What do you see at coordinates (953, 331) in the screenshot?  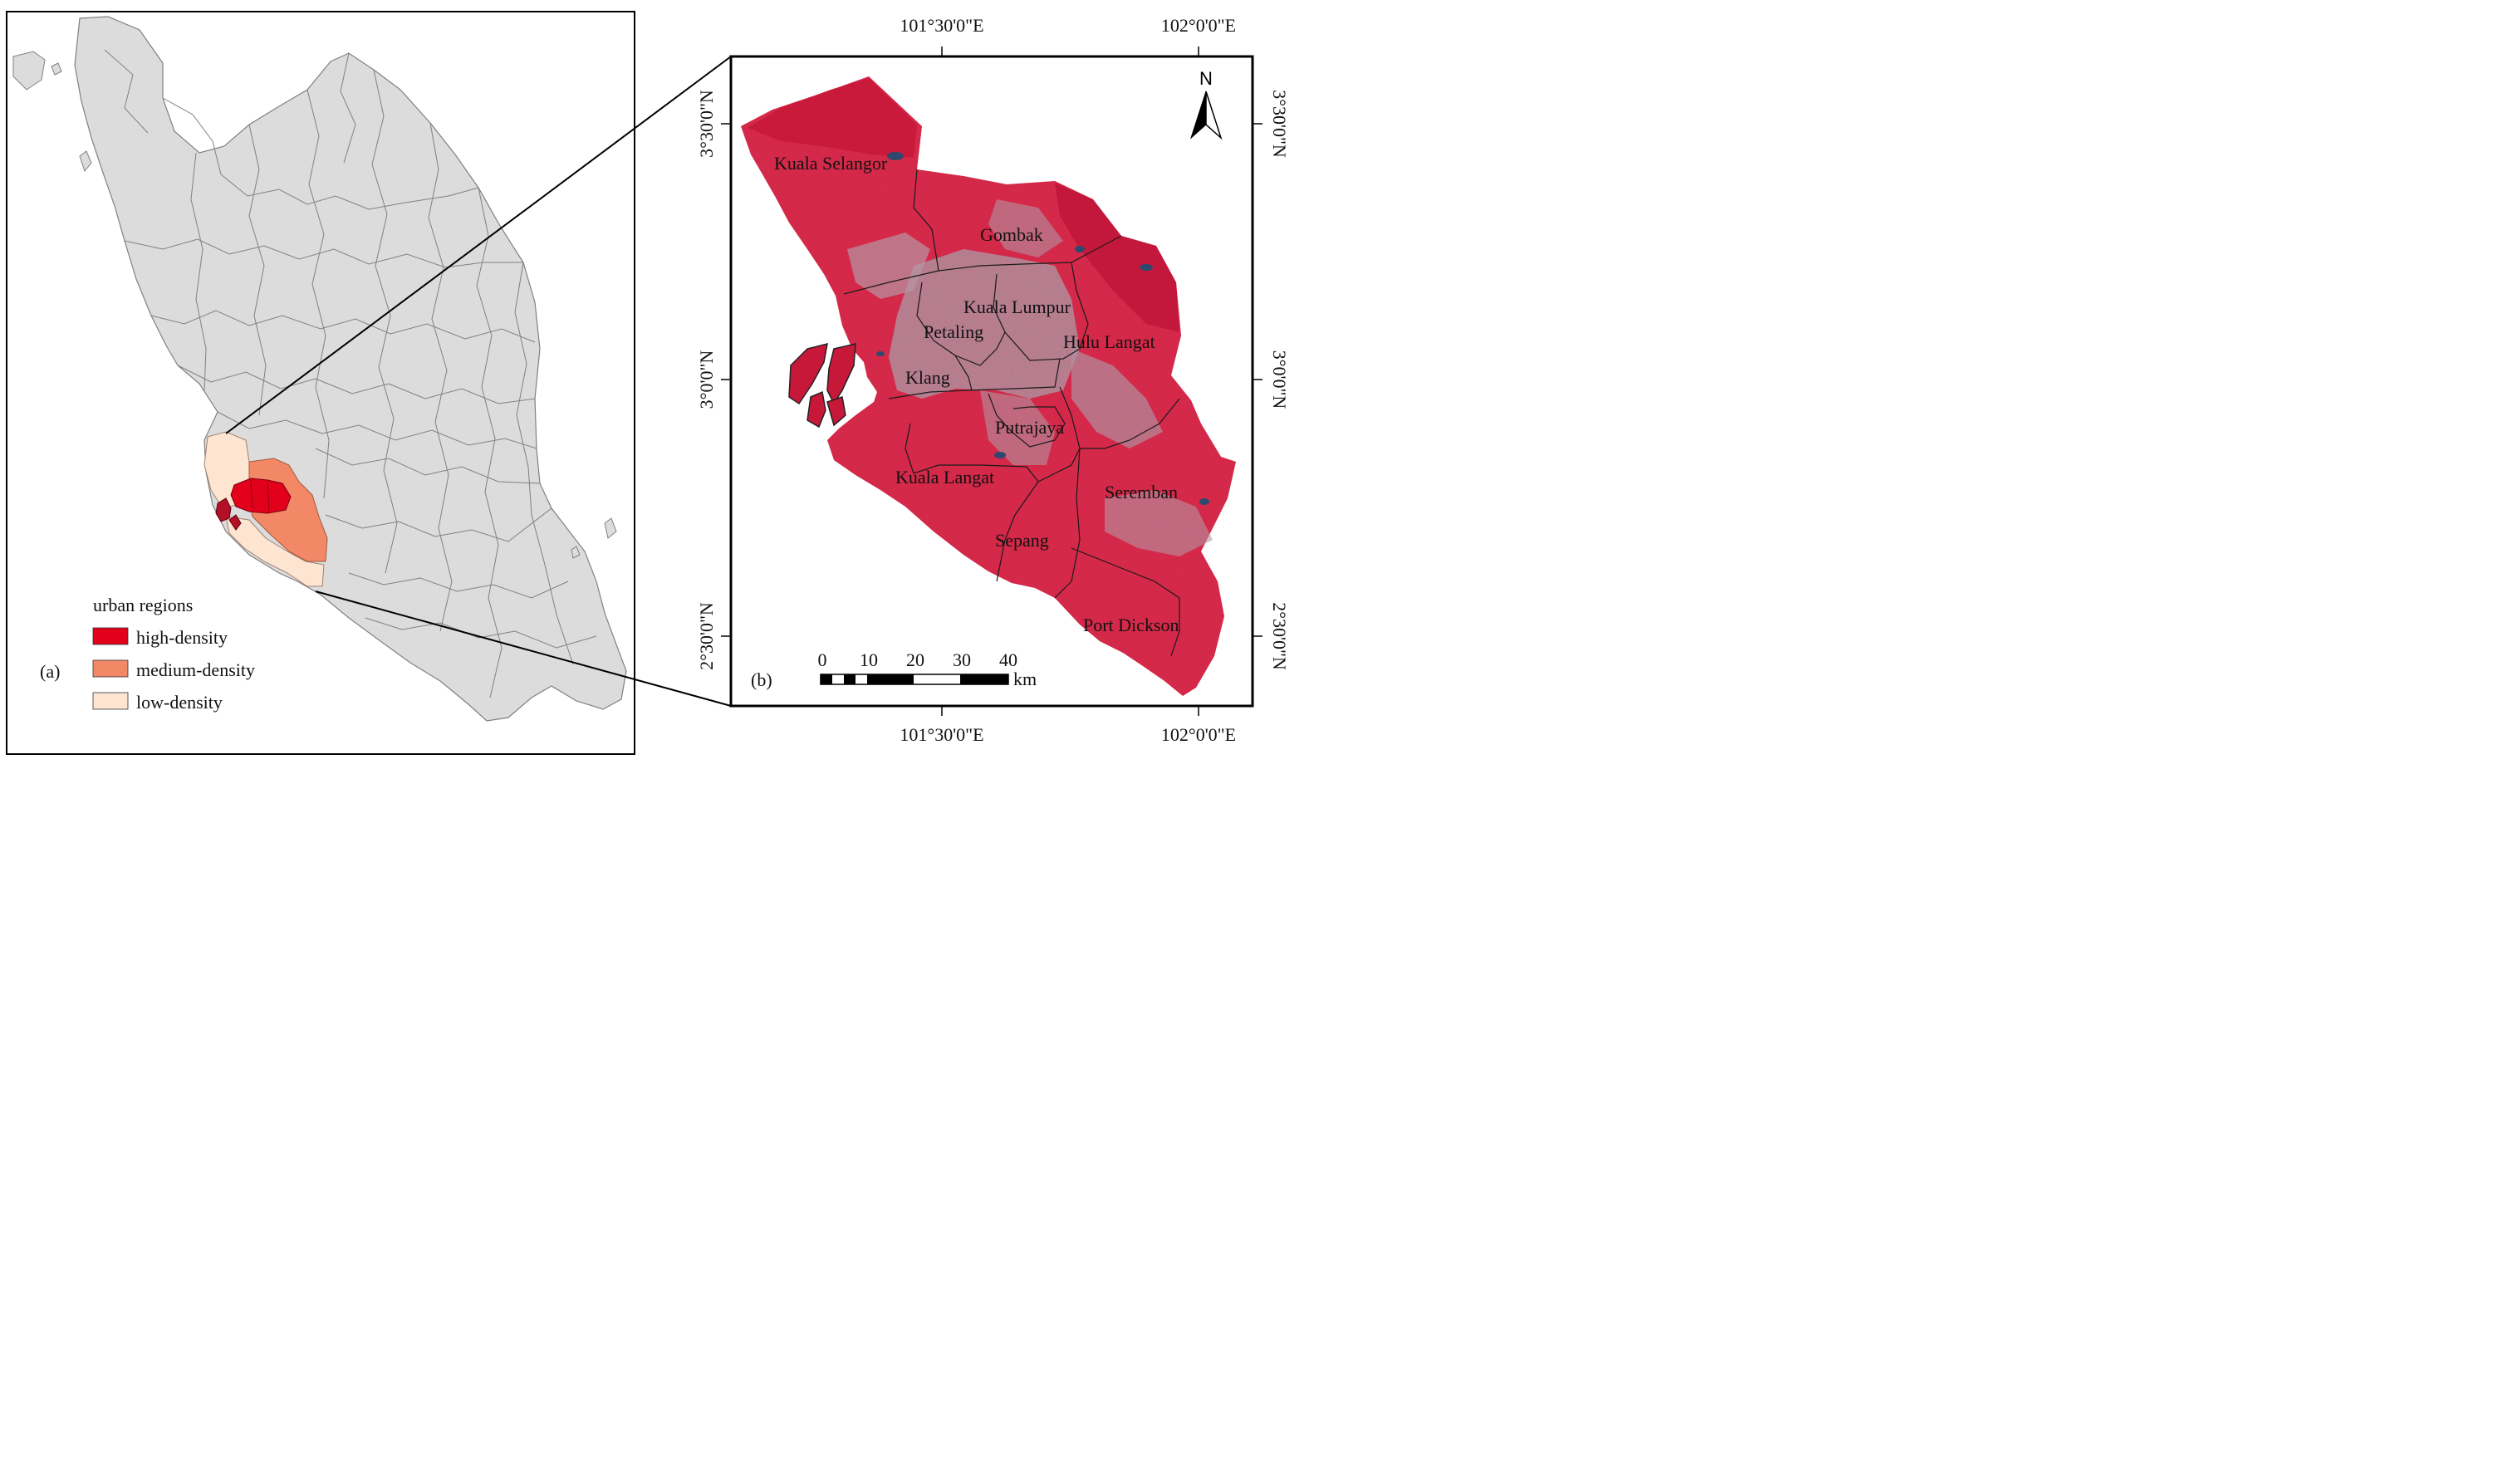 I see `district-petaling: Petaling` at bounding box center [953, 331].